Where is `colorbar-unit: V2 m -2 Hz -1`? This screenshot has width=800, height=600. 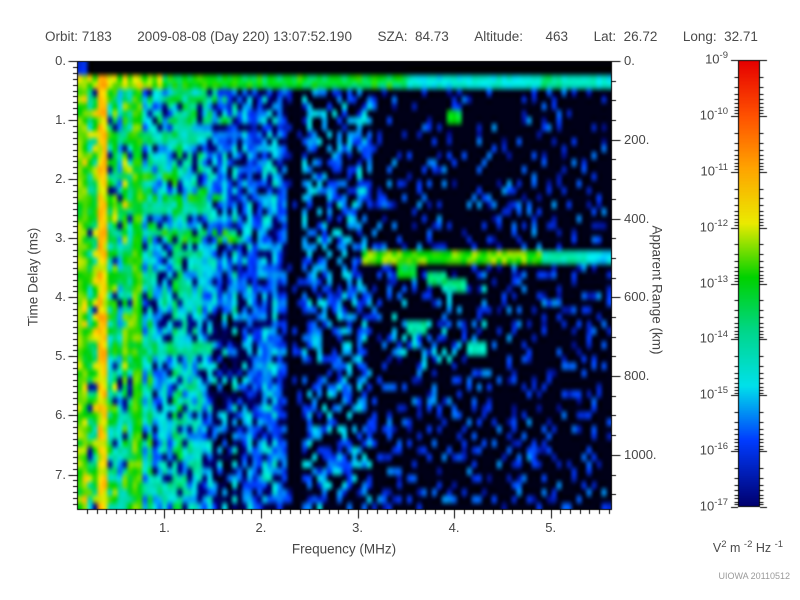
colorbar-unit: V2 m -2 Hz -1 is located at coordinates (748, 547).